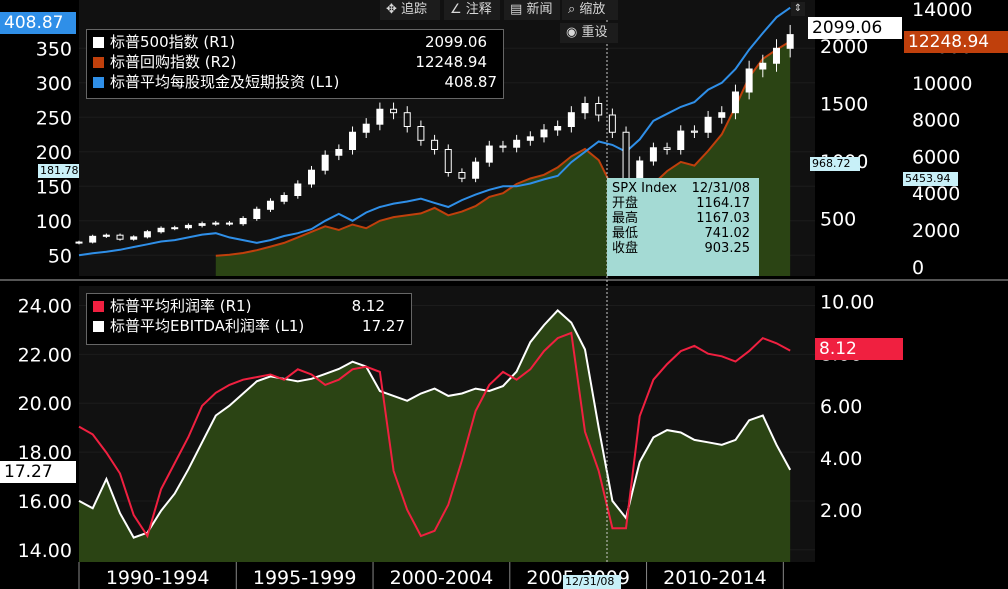 The width and height of the screenshot is (1008, 589). I want to click on tick-label-right2: 0, so click(918, 268).